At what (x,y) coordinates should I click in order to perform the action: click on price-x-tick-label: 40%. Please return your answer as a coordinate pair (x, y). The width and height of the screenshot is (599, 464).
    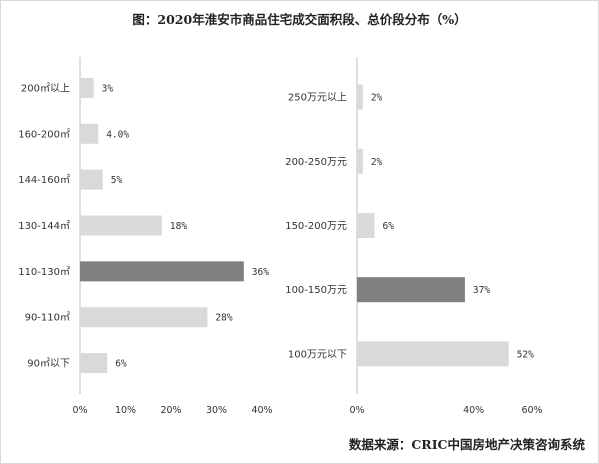
    Looking at the image, I should click on (473, 410).